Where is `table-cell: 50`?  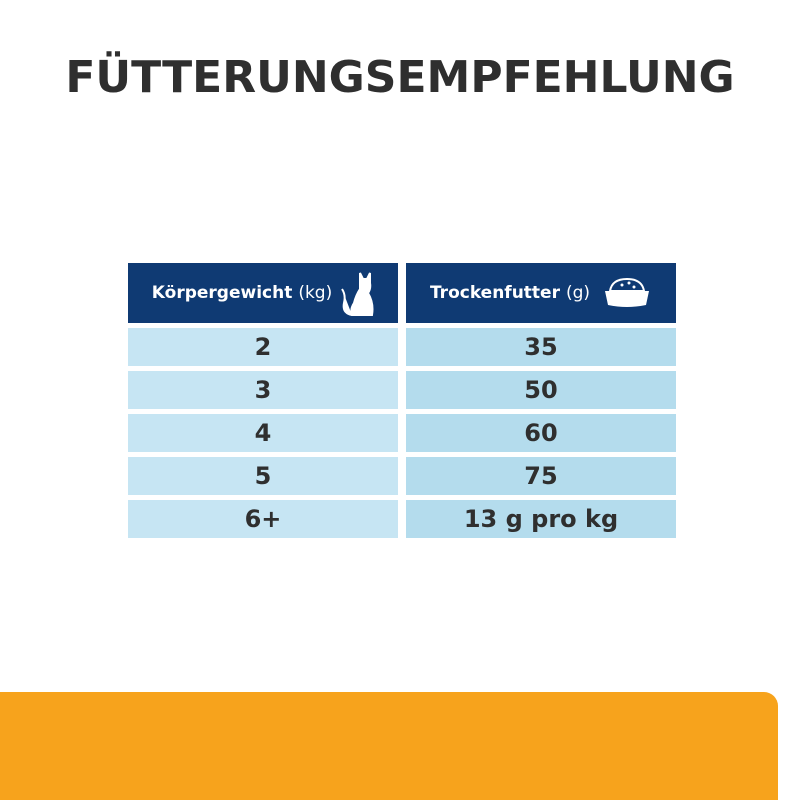 table-cell: 50 is located at coordinates (541, 390).